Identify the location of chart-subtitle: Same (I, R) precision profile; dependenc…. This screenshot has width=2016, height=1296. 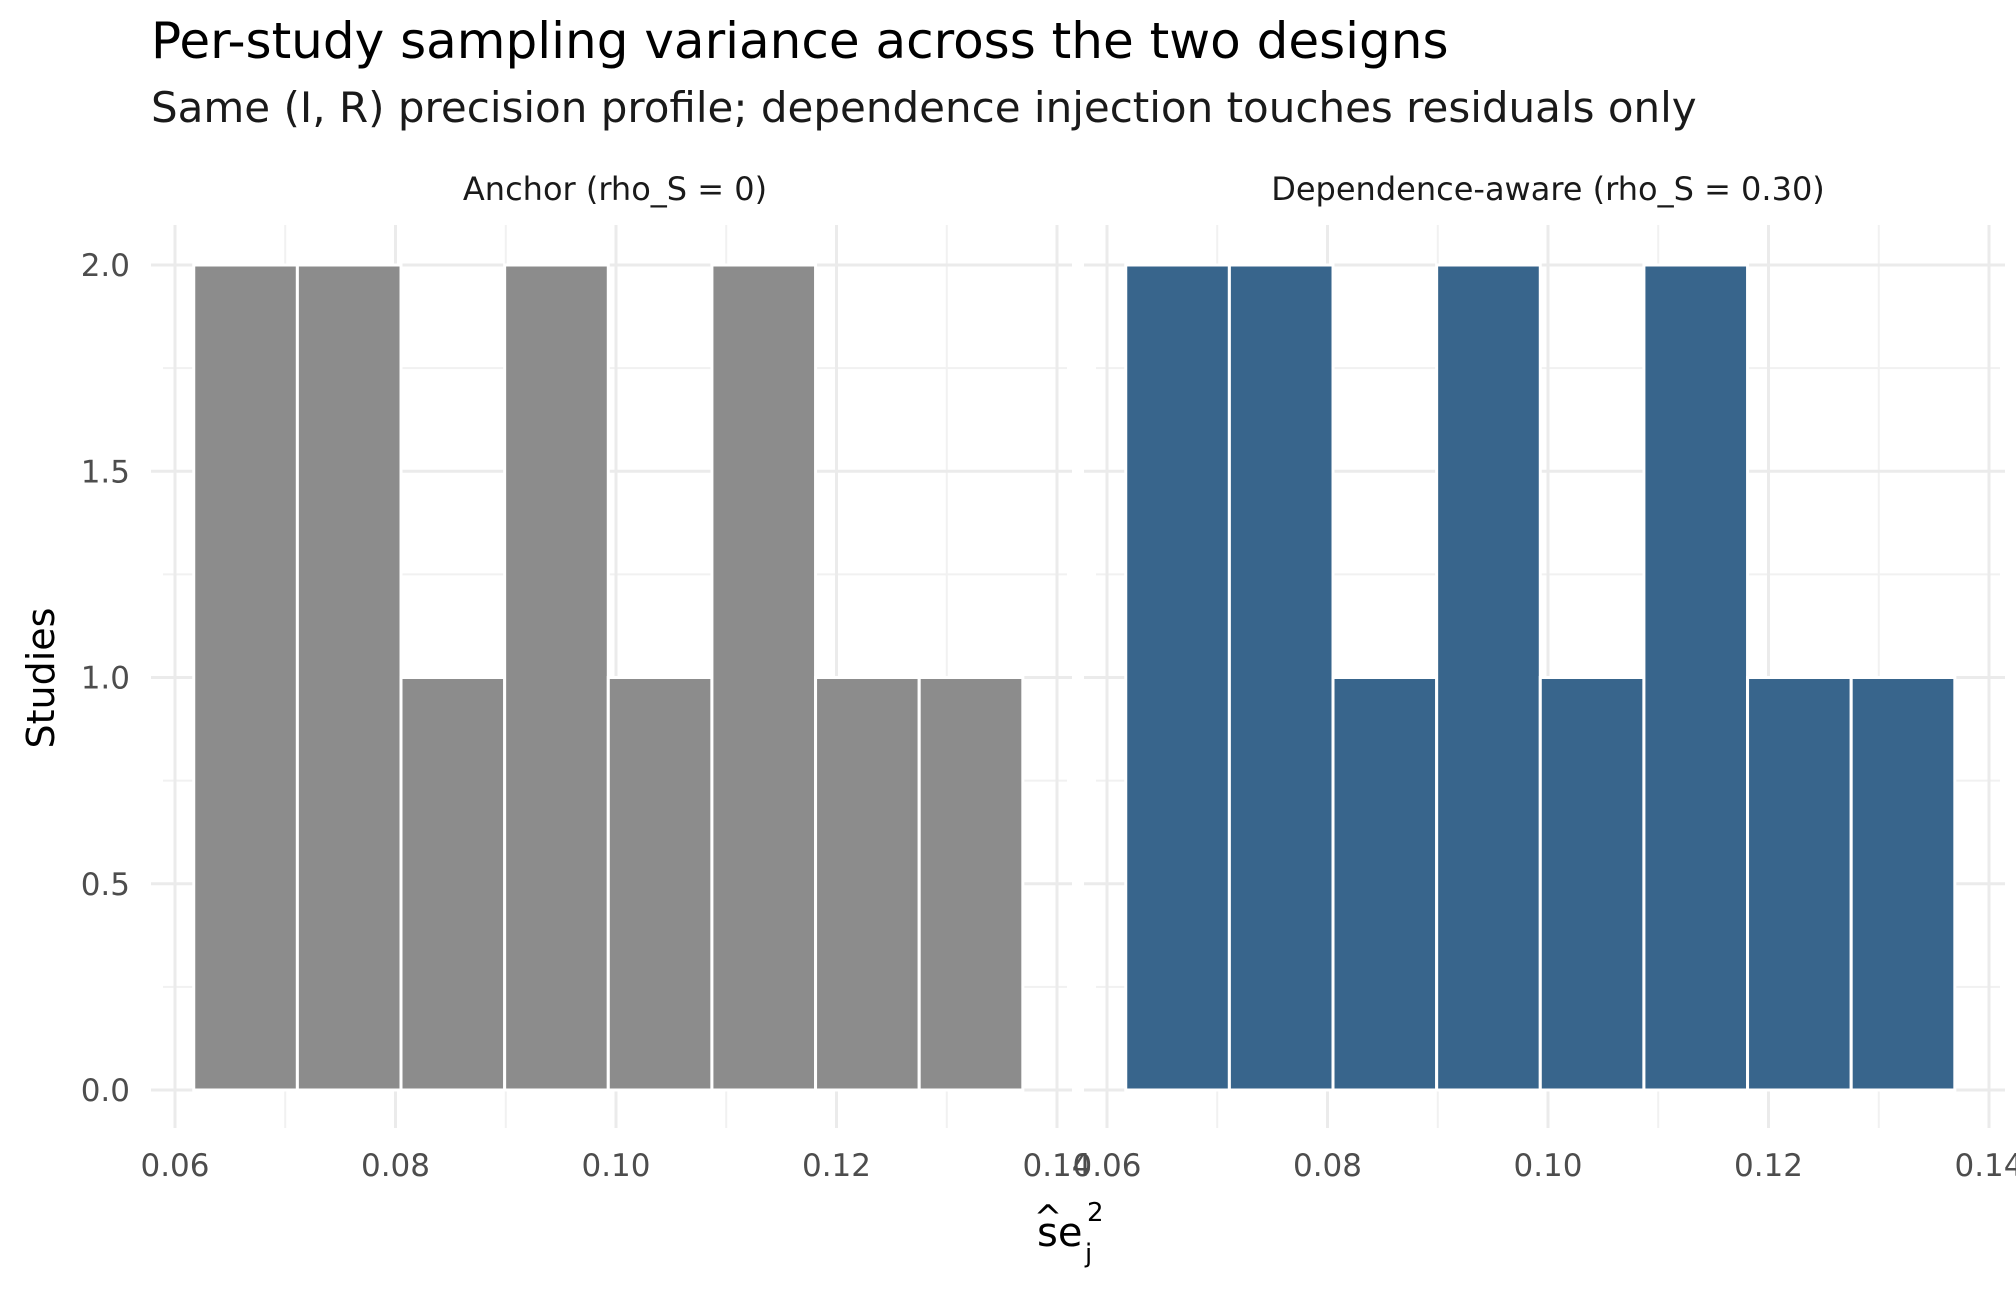
(924, 107).